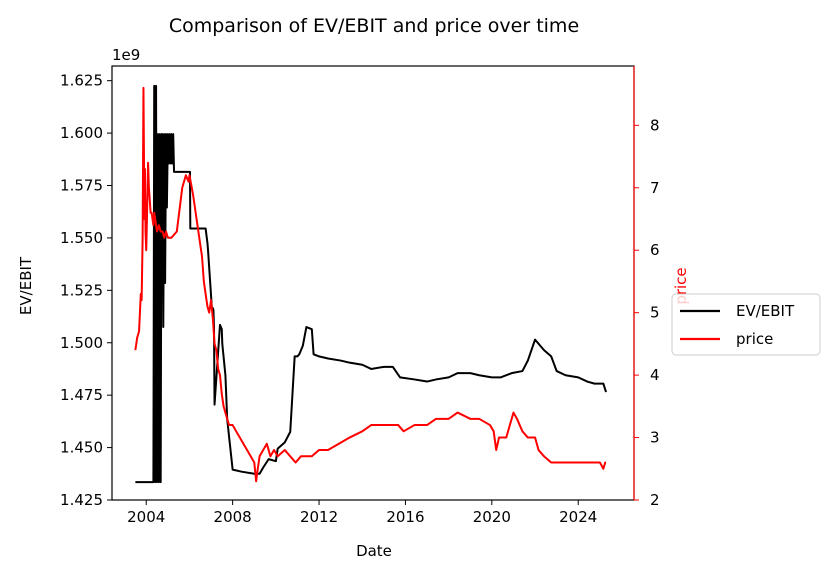 Image resolution: width=835 pixels, height=575 pixels. I want to click on x-tick-label: 2020, so click(492, 517).